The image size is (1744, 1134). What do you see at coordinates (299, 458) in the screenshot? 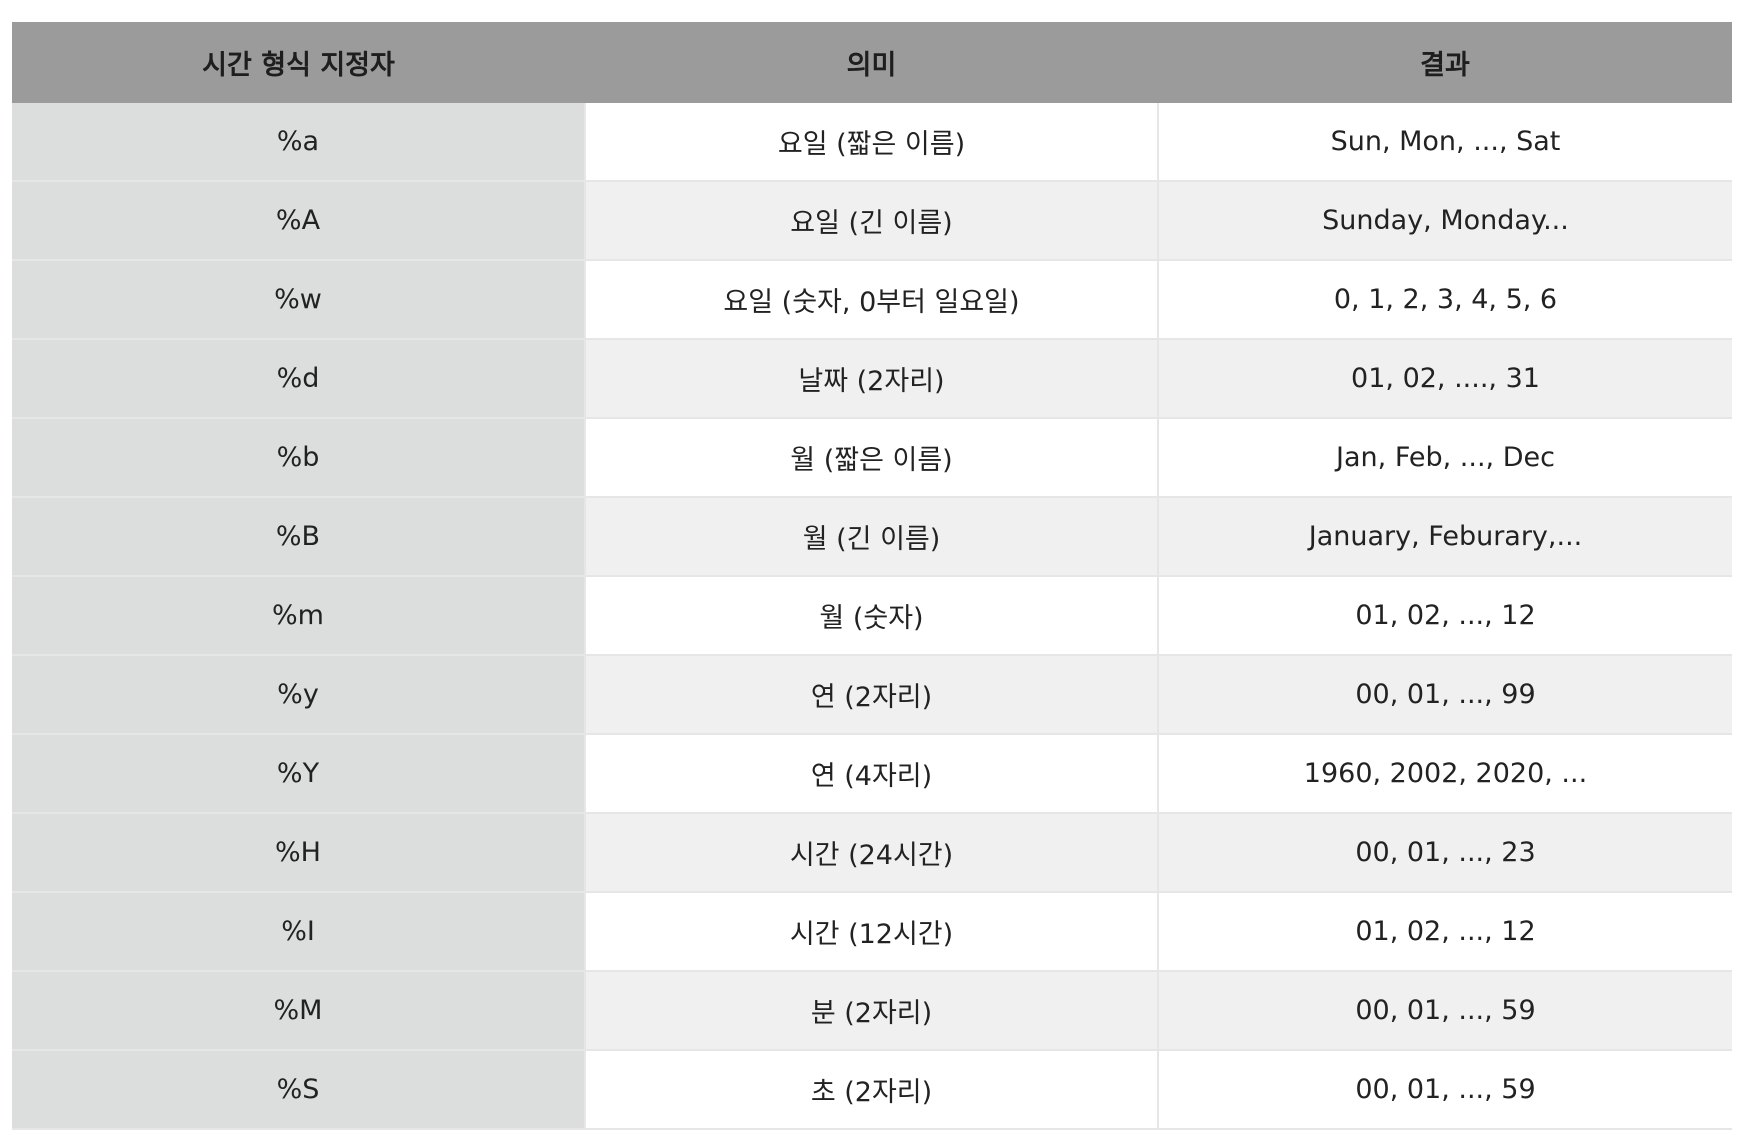
I see `specifier-cell: %b` at bounding box center [299, 458].